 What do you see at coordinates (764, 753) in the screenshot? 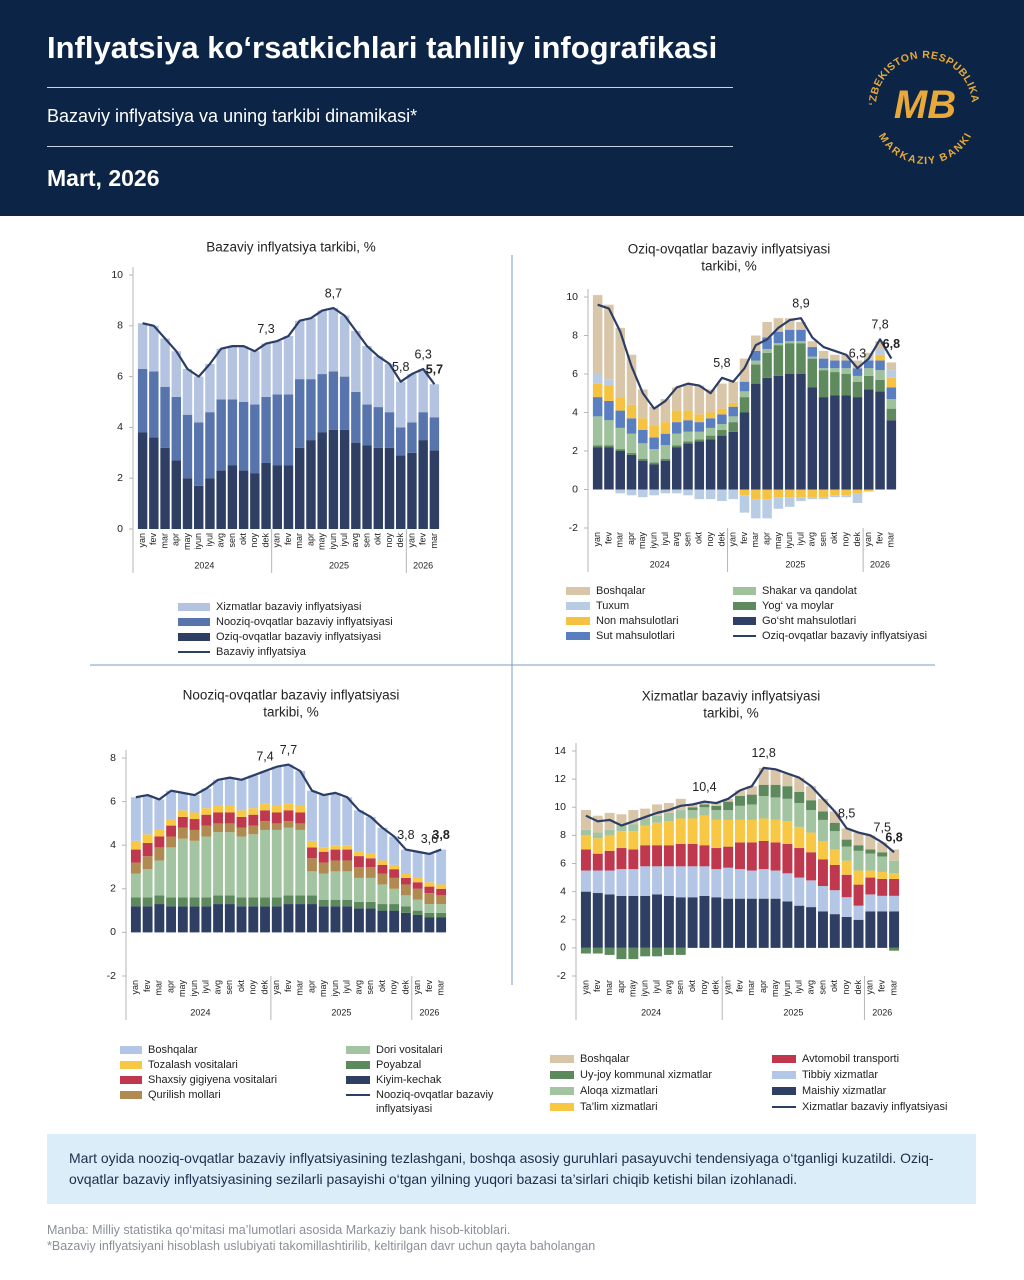
I see `data-label: 12,8` at bounding box center [764, 753].